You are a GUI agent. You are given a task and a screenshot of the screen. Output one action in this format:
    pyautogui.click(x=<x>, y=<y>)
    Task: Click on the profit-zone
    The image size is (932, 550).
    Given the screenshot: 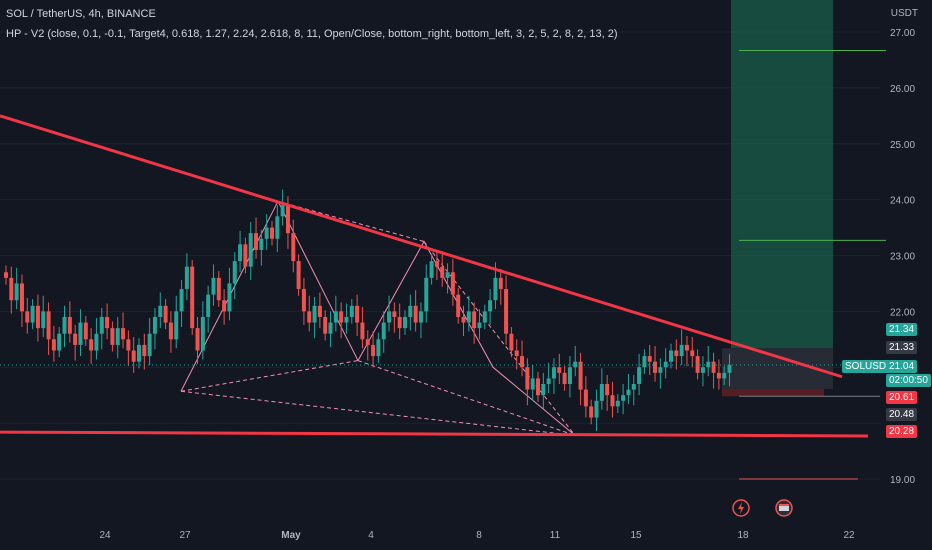 What is the action you would take?
    pyautogui.click(x=782, y=174)
    